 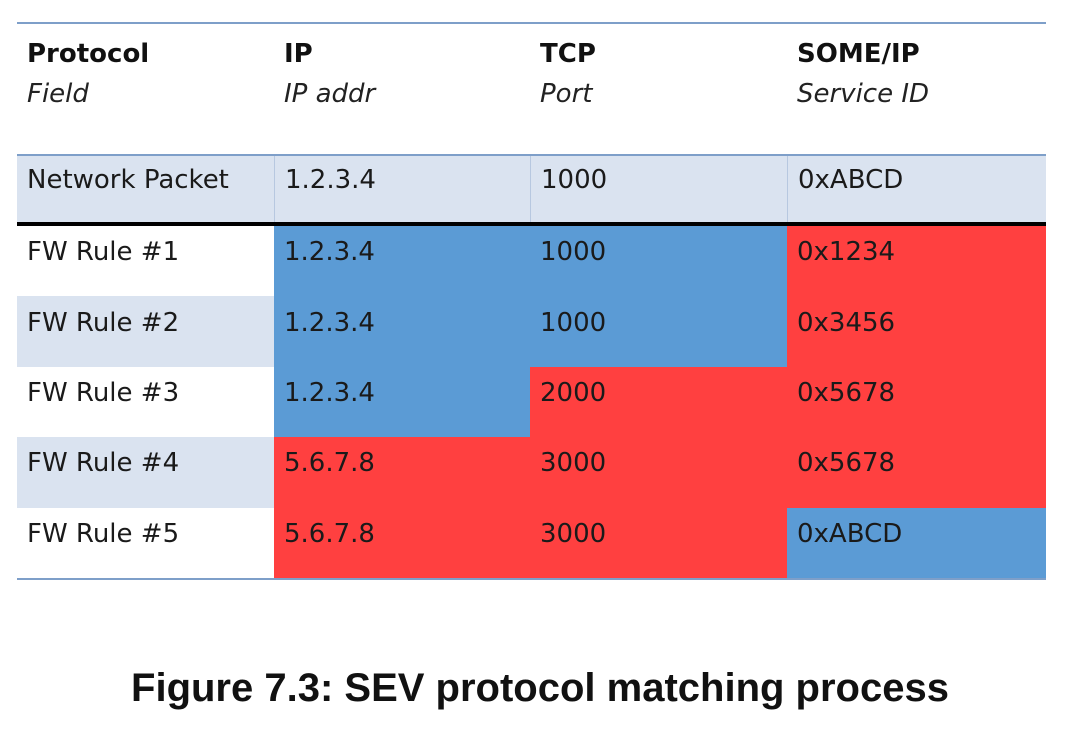 I want to click on header-tcp: TCP Port, so click(x=658, y=89).